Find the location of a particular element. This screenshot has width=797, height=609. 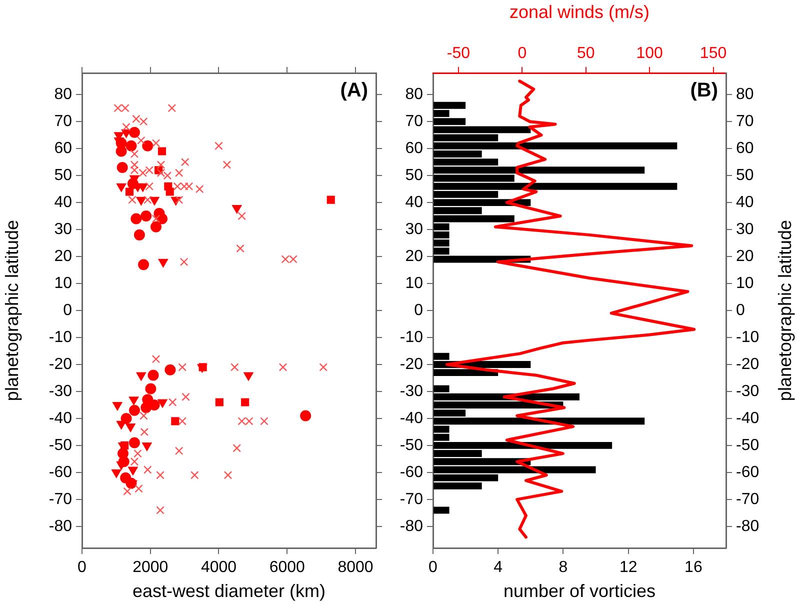

x-tick-label: 8000 is located at coordinates (356, 567).